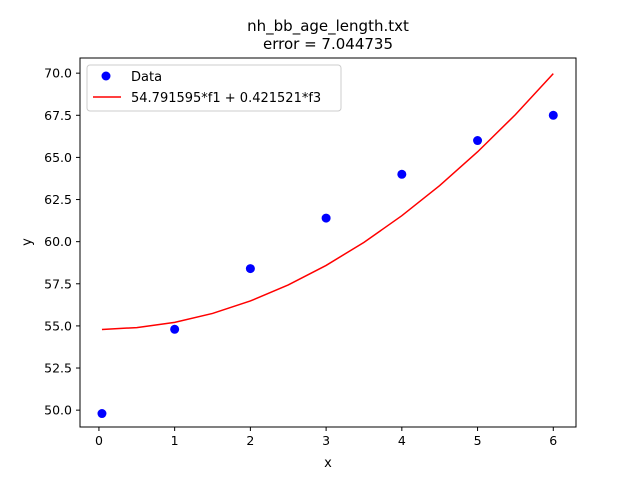 The image size is (640, 480). What do you see at coordinates (58, 73) in the screenshot?
I see `y-tick-label: 70.0` at bounding box center [58, 73].